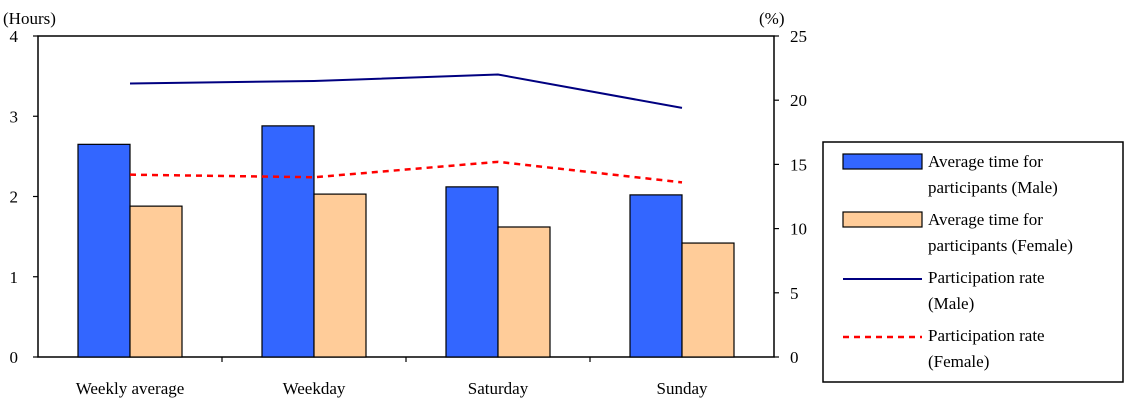 Image resolution: width=1127 pixels, height=400 pixels. What do you see at coordinates (1000, 245) in the screenshot?
I see `legend-label-female-time-2: participants (Female)` at bounding box center [1000, 245].